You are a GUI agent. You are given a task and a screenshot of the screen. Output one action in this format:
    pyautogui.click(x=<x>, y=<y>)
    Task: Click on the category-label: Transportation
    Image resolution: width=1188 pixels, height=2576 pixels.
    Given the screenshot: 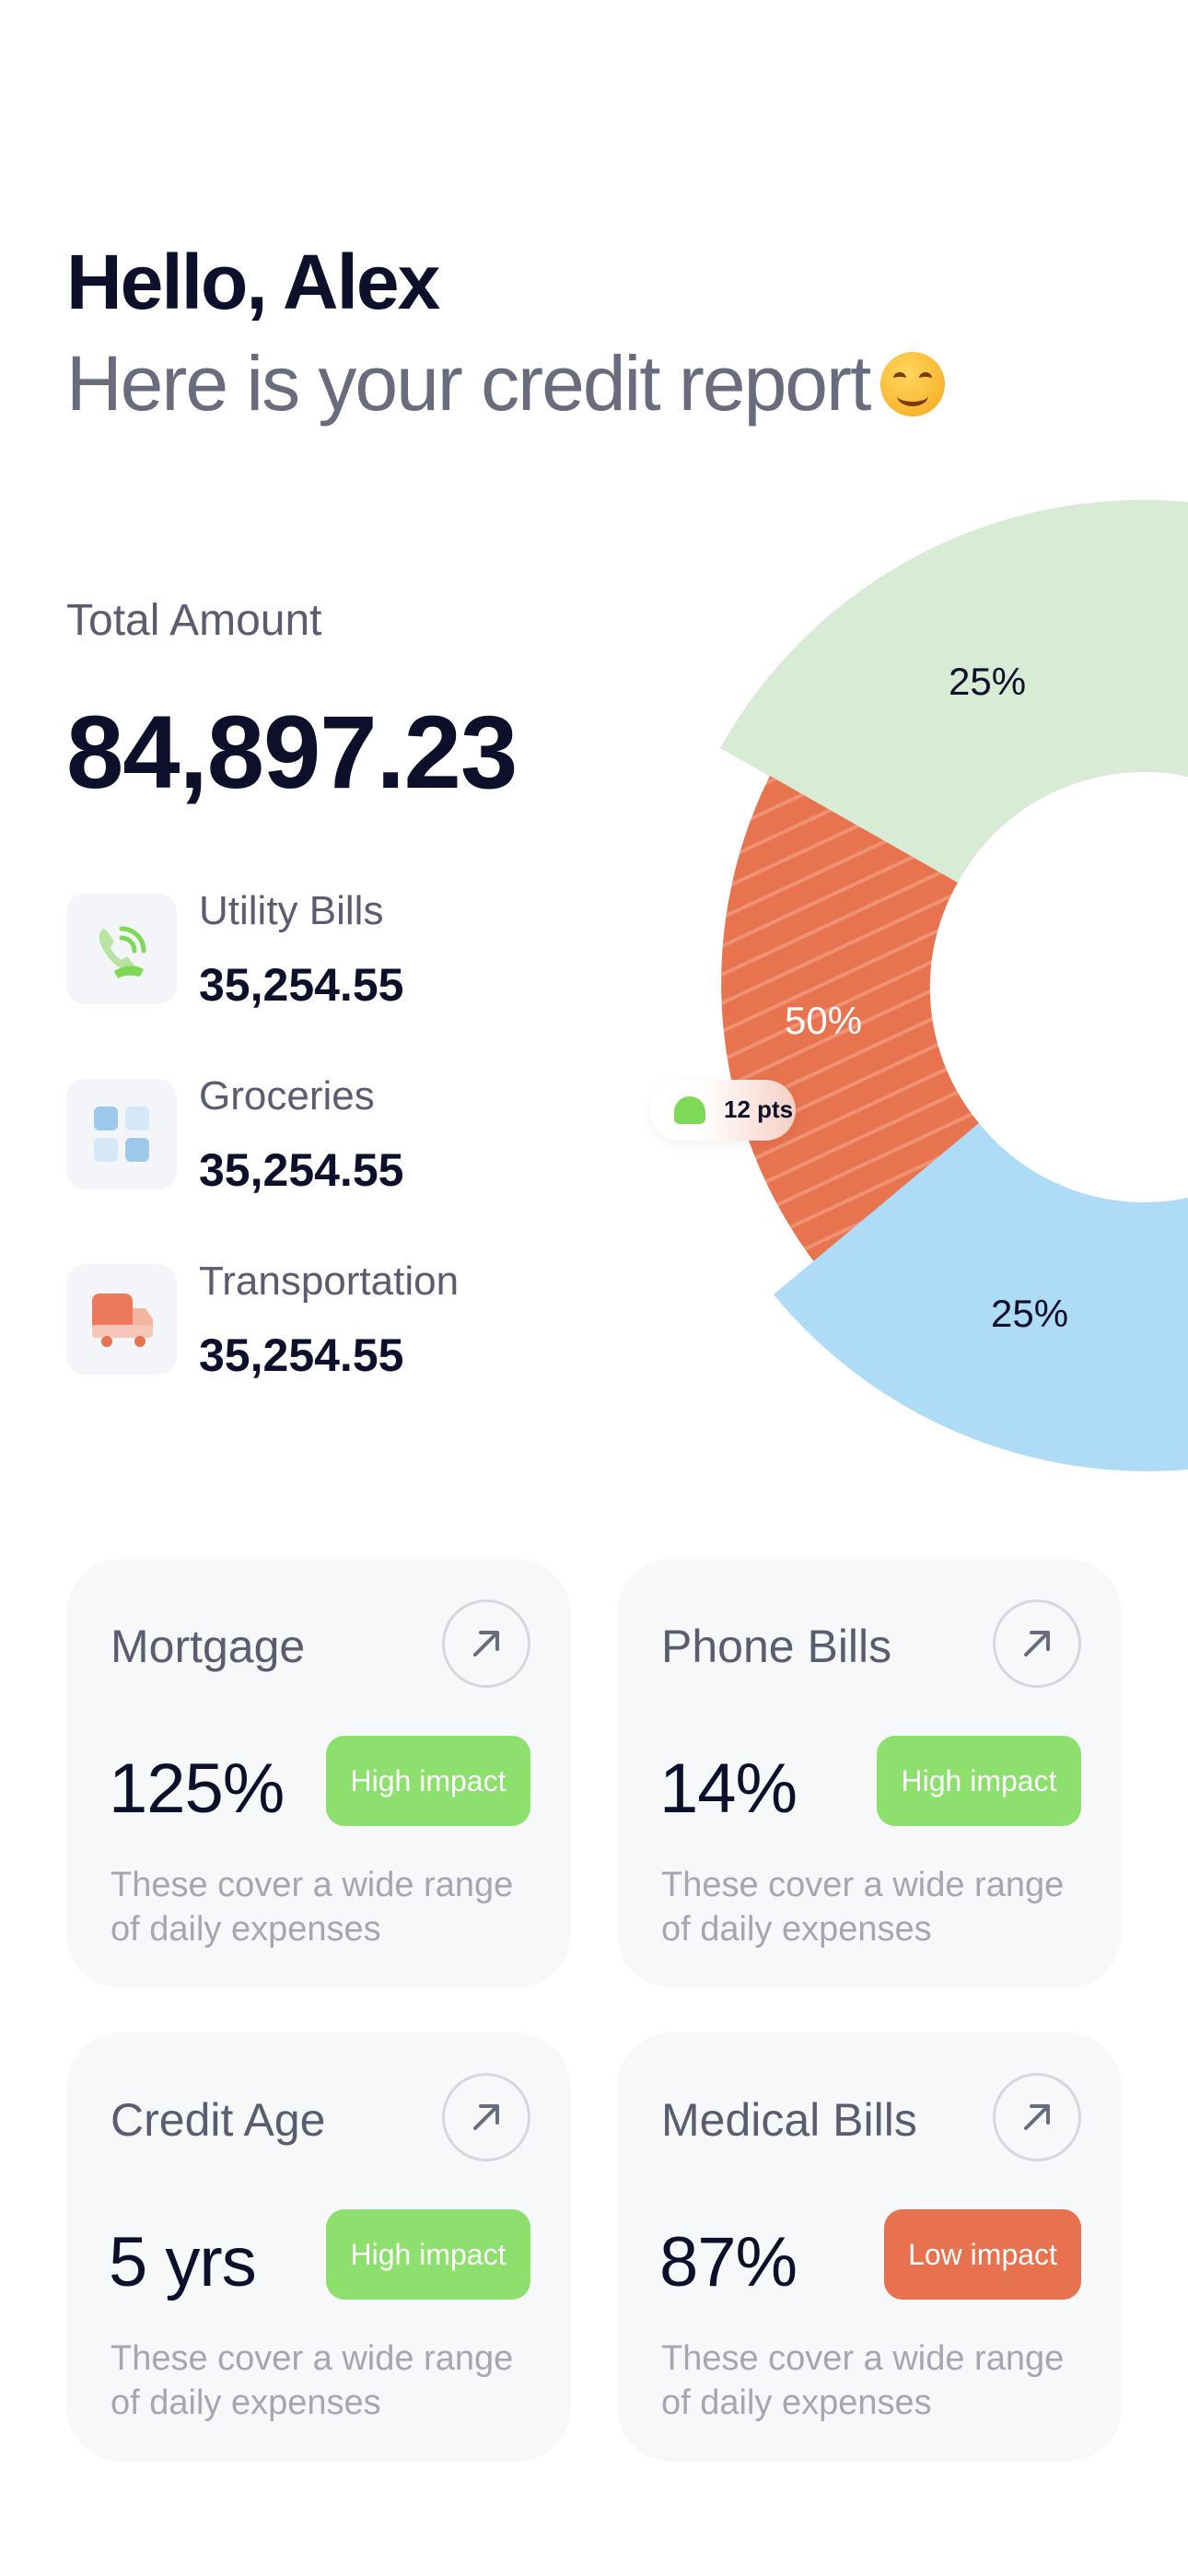 What is the action you would take?
    pyautogui.click(x=329, y=1281)
    